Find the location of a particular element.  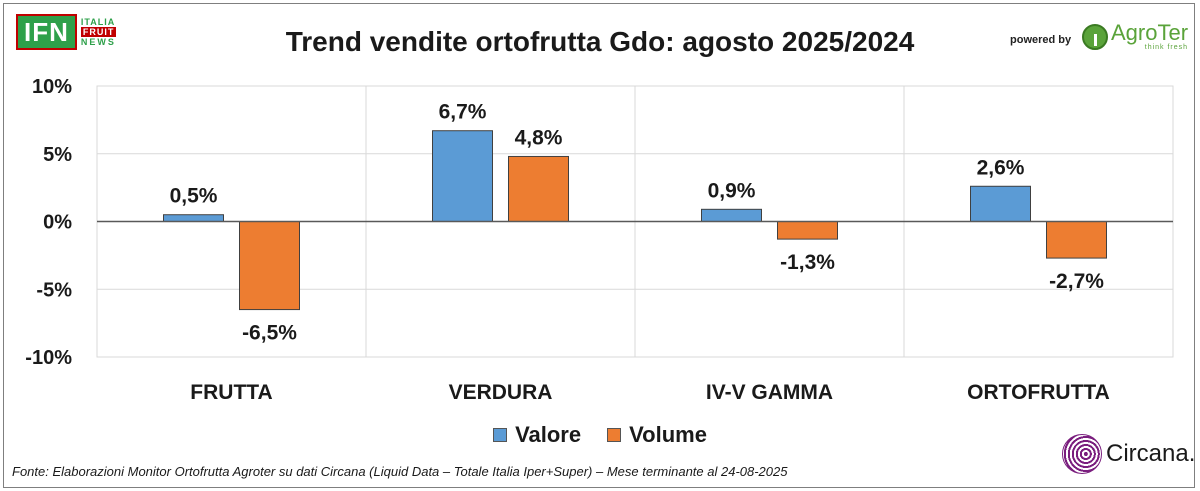

ifn-logo-line-2: FRUIT is located at coordinates (98, 32).